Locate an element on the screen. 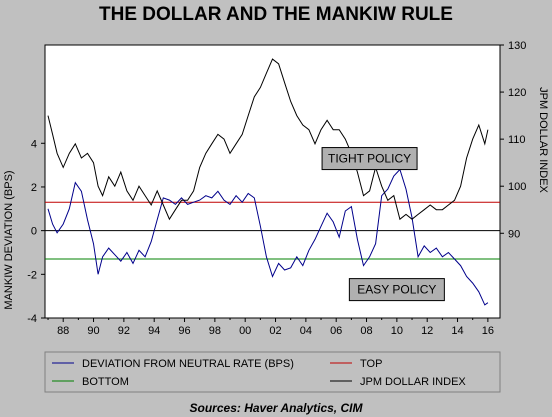 This screenshot has width=552, height=417. y-right-tick-label: 110 is located at coordinates (517, 140).